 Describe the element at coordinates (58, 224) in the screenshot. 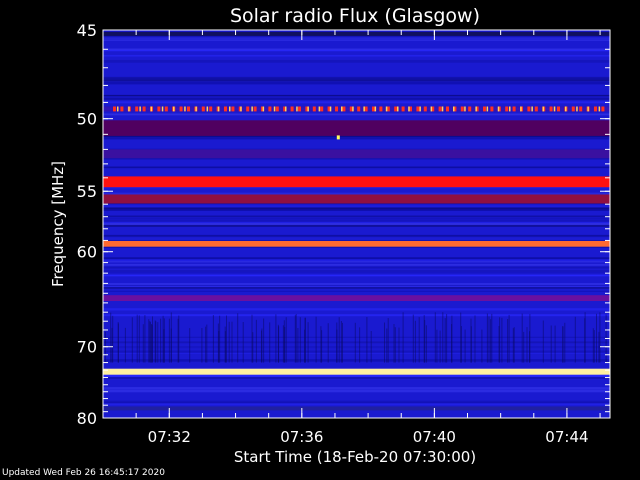

I see `y-axis-label: Frequency [MHz]` at that location.